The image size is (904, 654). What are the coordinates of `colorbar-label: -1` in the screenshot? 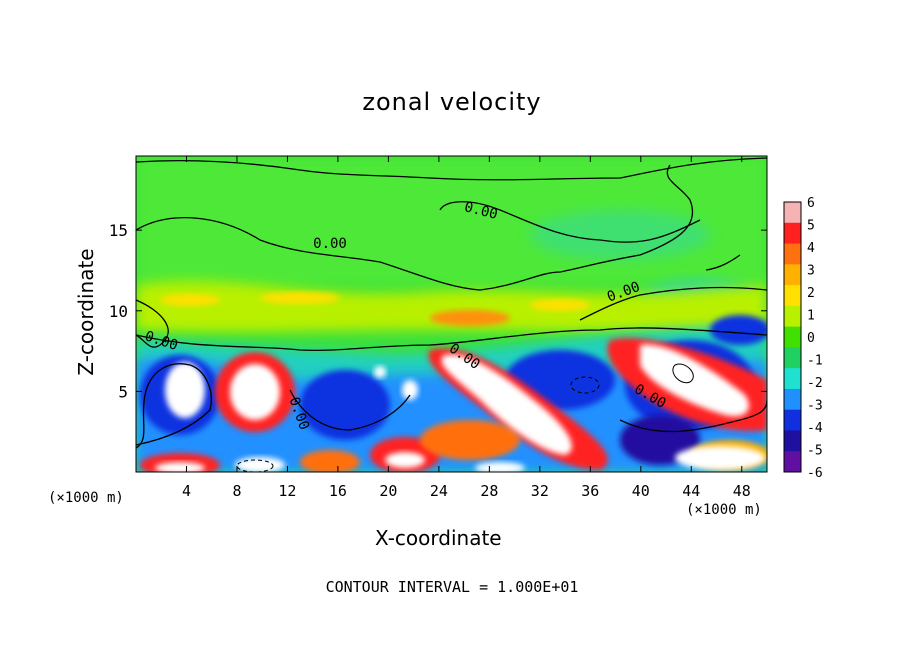 It's located at (815, 361).